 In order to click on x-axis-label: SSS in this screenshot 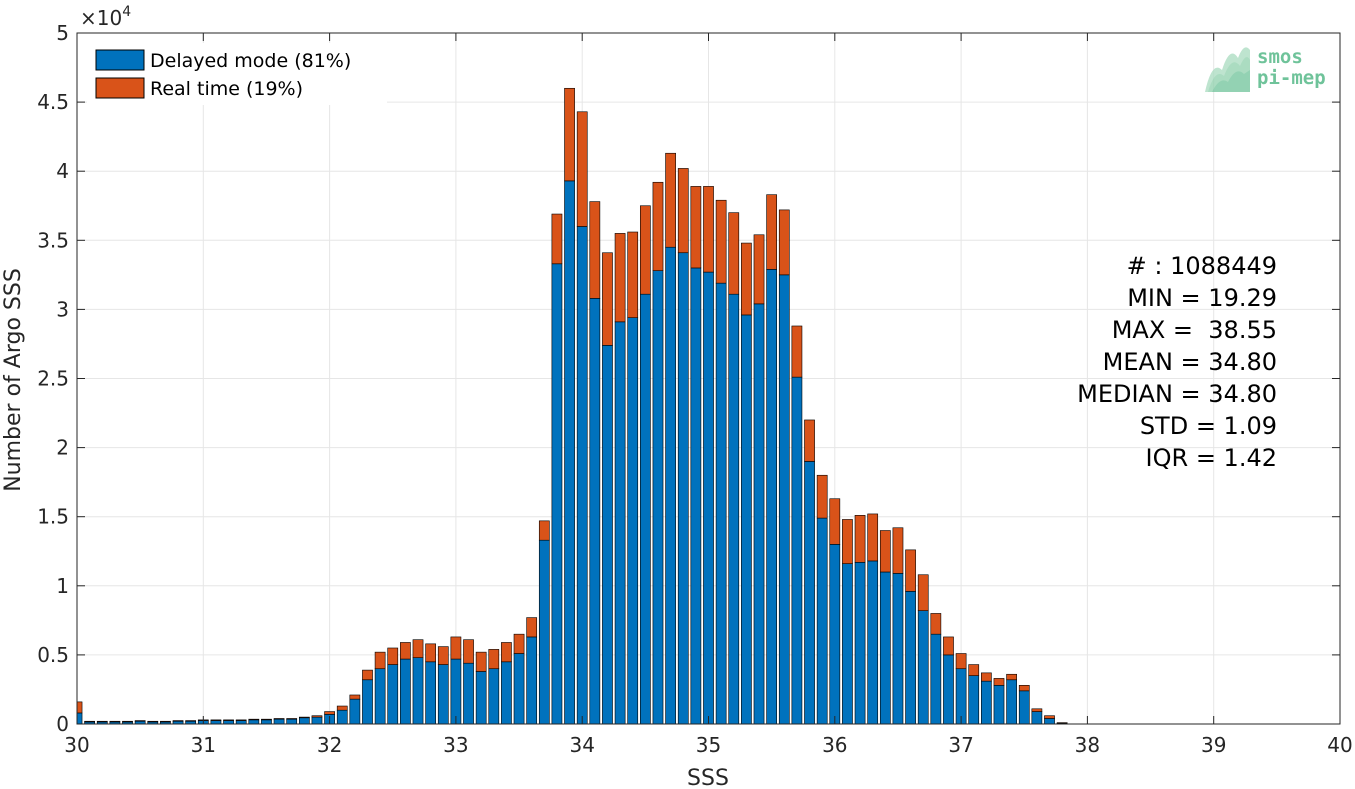, I will do `click(708, 777)`.